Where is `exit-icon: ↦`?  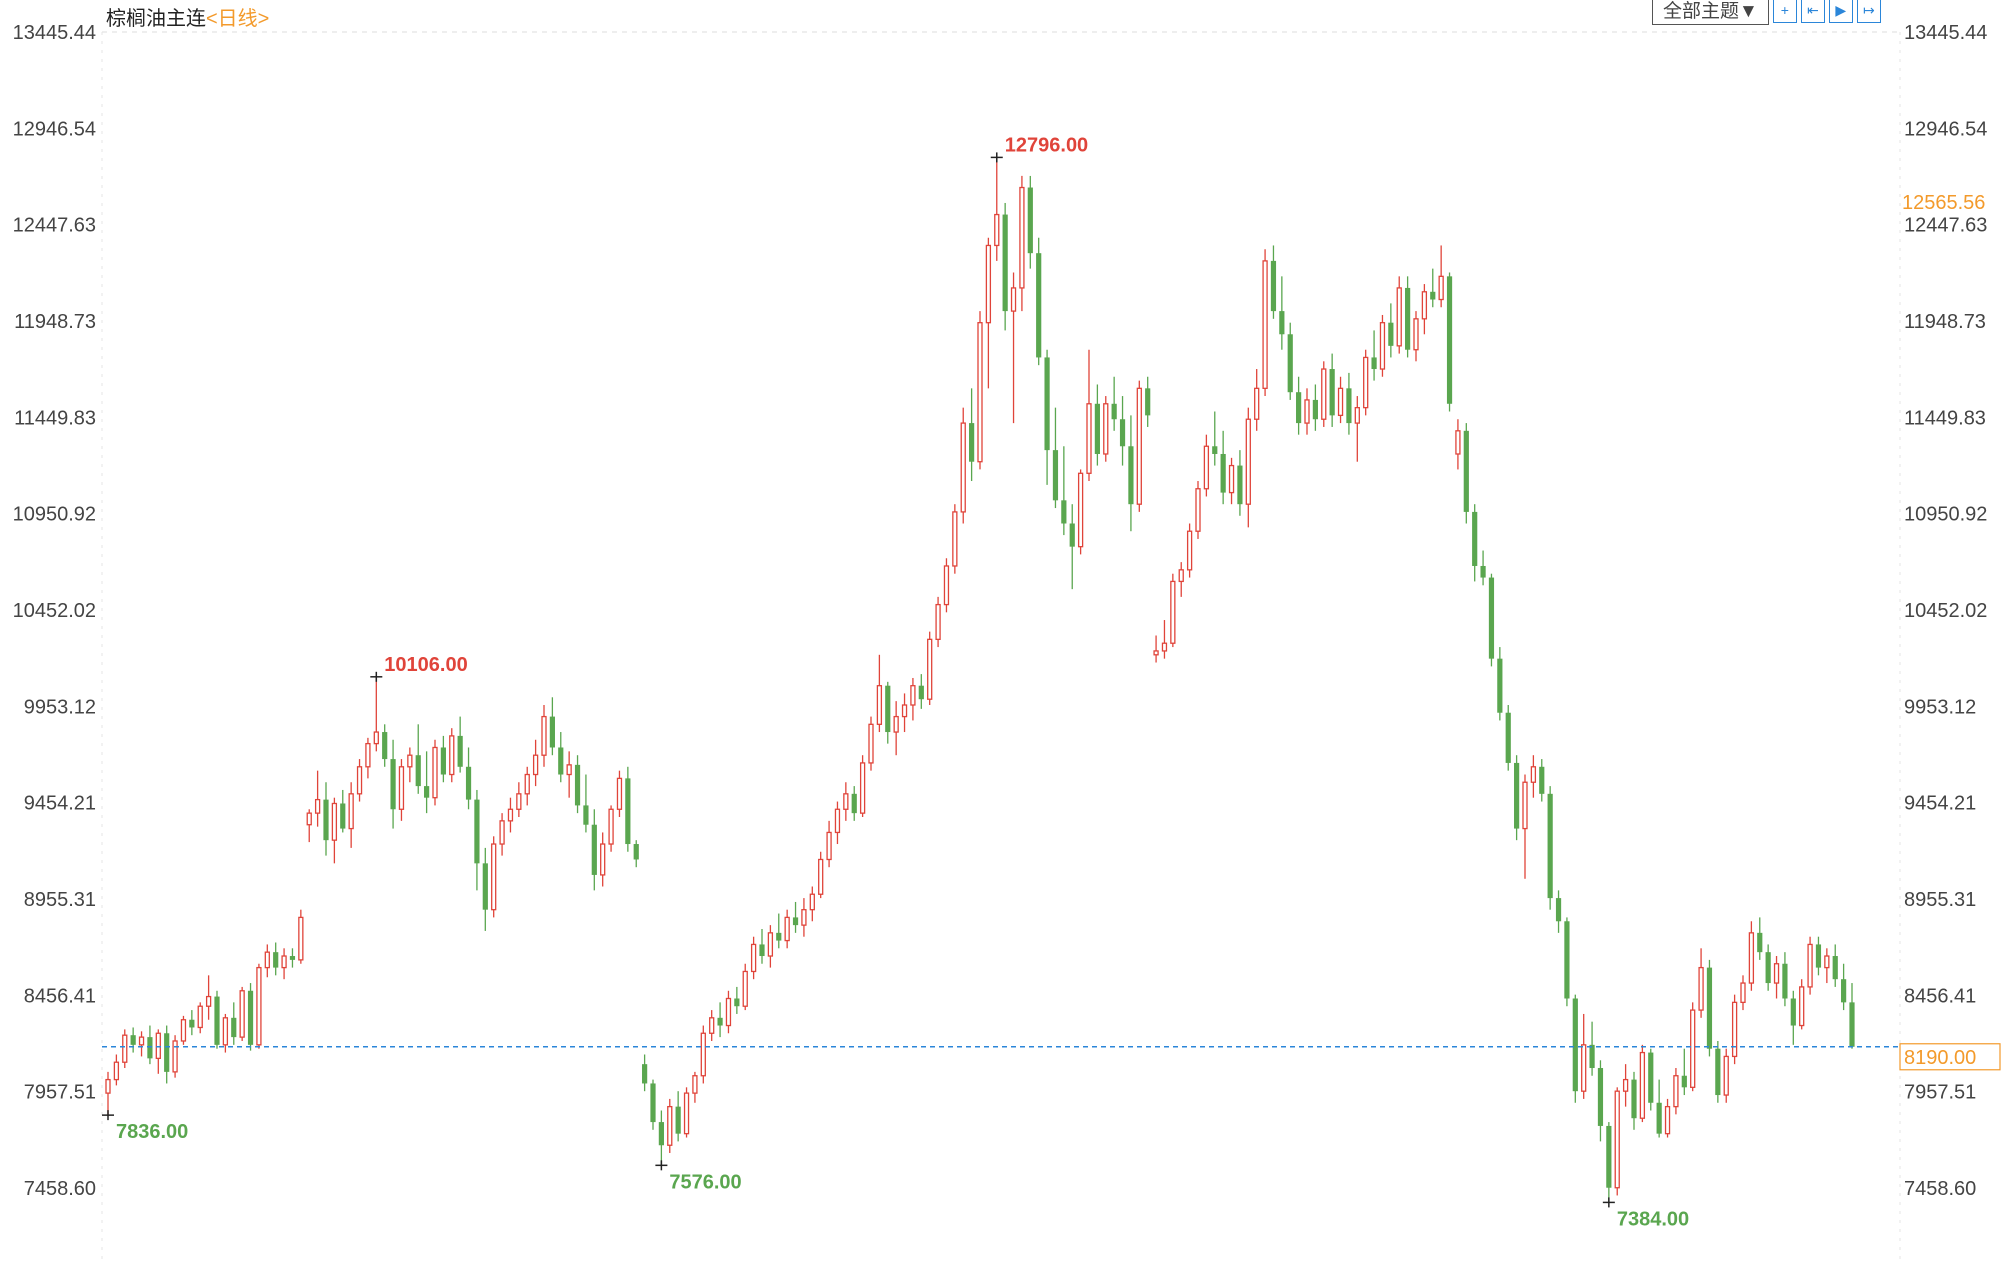
exit-icon: ↦ is located at coordinates (1868, 11).